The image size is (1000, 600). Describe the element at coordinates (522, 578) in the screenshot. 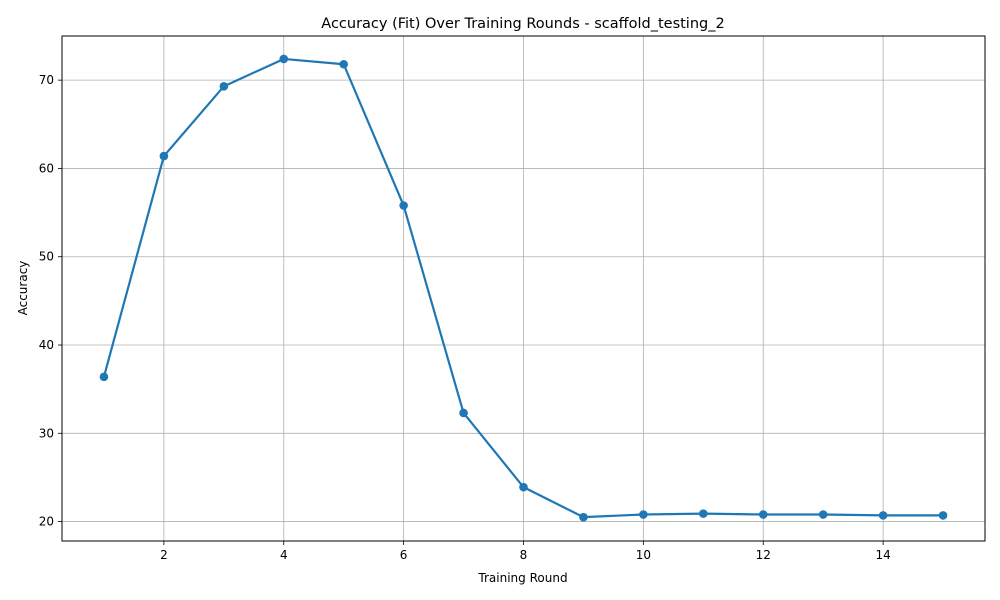

I see `x-axis-title: Training Round` at that location.